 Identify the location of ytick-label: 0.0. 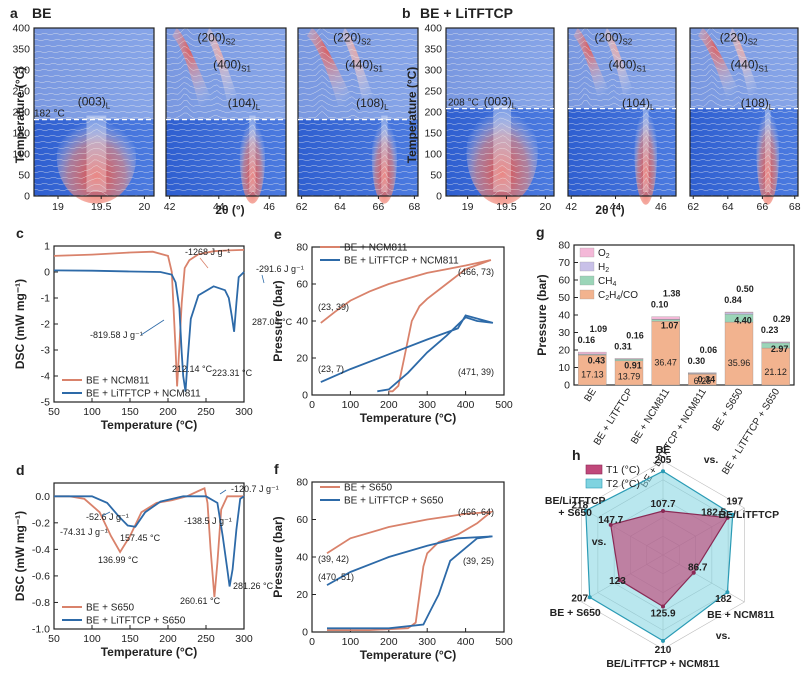
(42, 497).